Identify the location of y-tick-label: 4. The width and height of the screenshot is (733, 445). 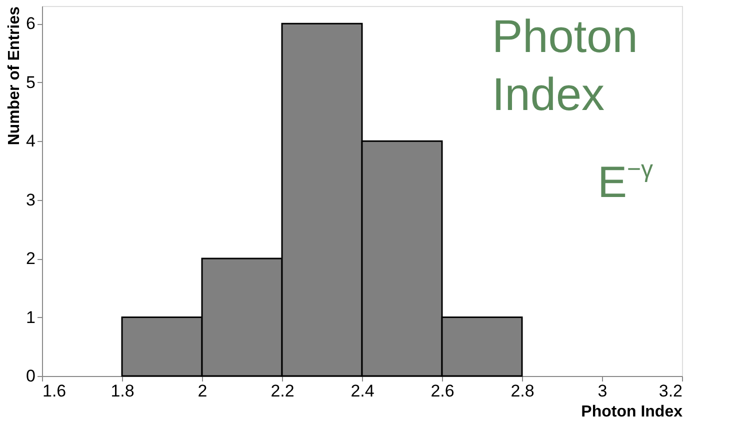
(31, 141).